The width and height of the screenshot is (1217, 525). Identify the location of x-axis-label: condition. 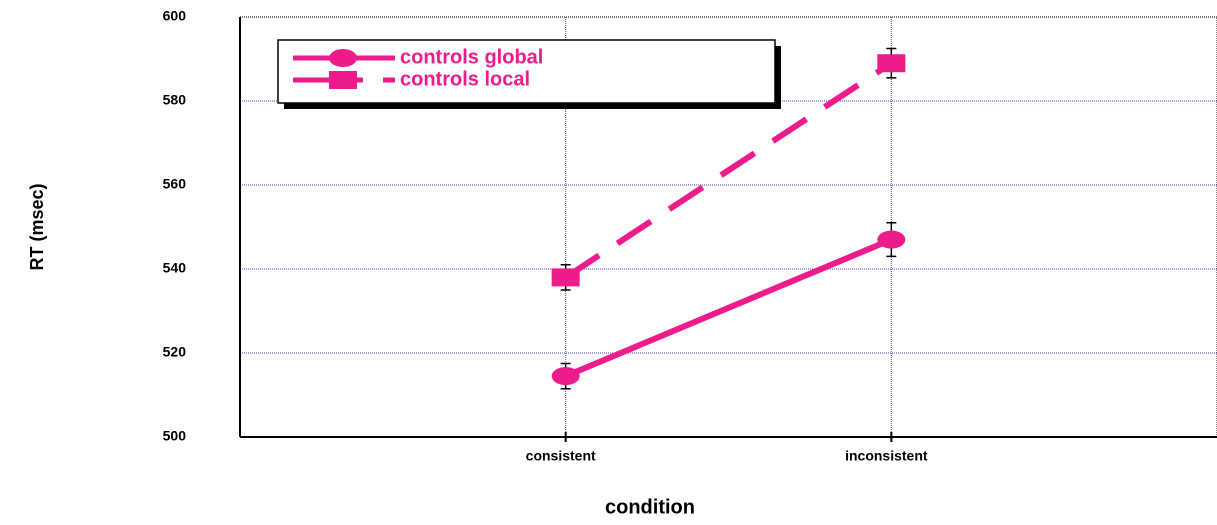
(650, 507).